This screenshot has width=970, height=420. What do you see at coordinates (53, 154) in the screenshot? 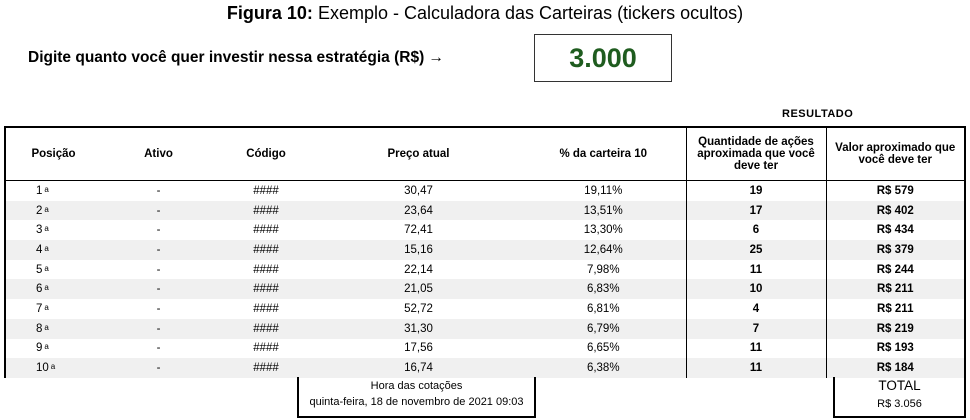
I see `header-posicao: Posição` at bounding box center [53, 154].